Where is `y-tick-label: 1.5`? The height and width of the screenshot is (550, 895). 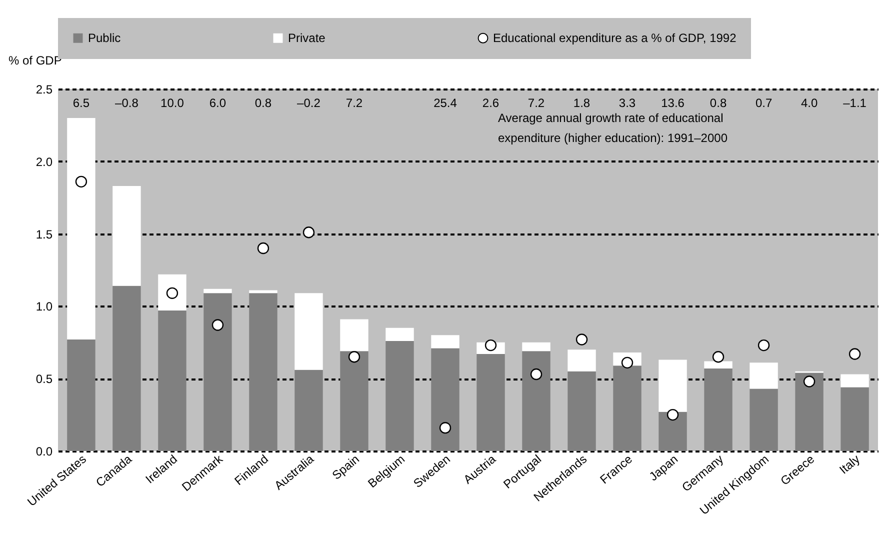
y-tick-label: 1.5 is located at coordinates (44, 234).